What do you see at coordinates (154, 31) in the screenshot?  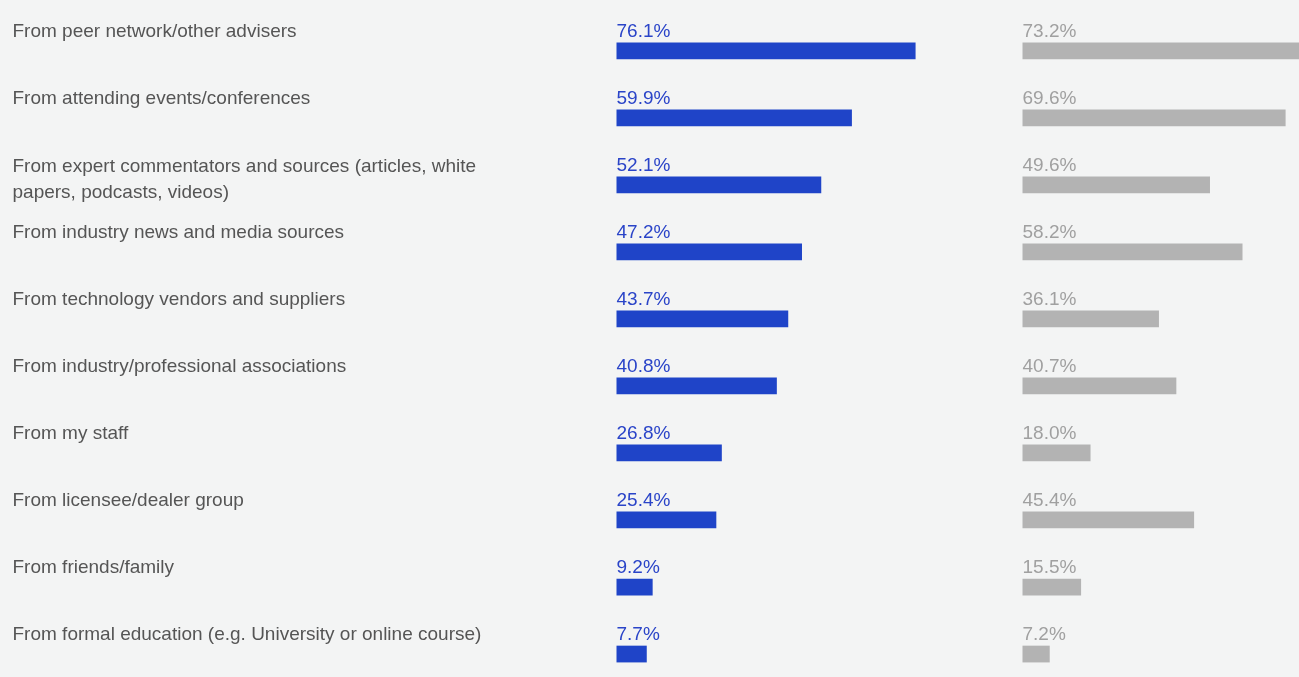 I see `y-tick-label: From peer network/other advisers` at bounding box center [154, 31].